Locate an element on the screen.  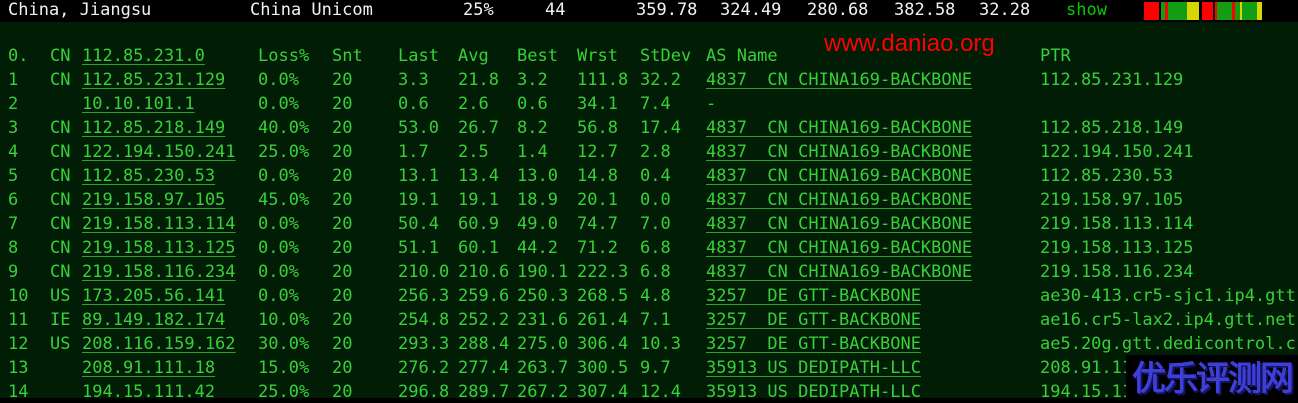
hop-number: 13 is located at coordinates (18, 368).